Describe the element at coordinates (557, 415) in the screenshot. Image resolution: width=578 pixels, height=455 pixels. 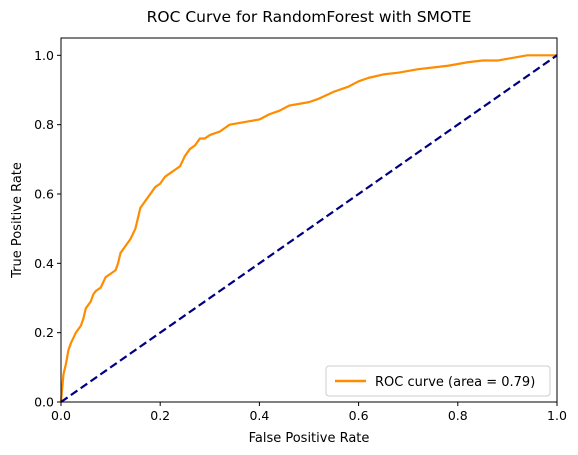
I see `x-tick-label: 1.0` at that location.